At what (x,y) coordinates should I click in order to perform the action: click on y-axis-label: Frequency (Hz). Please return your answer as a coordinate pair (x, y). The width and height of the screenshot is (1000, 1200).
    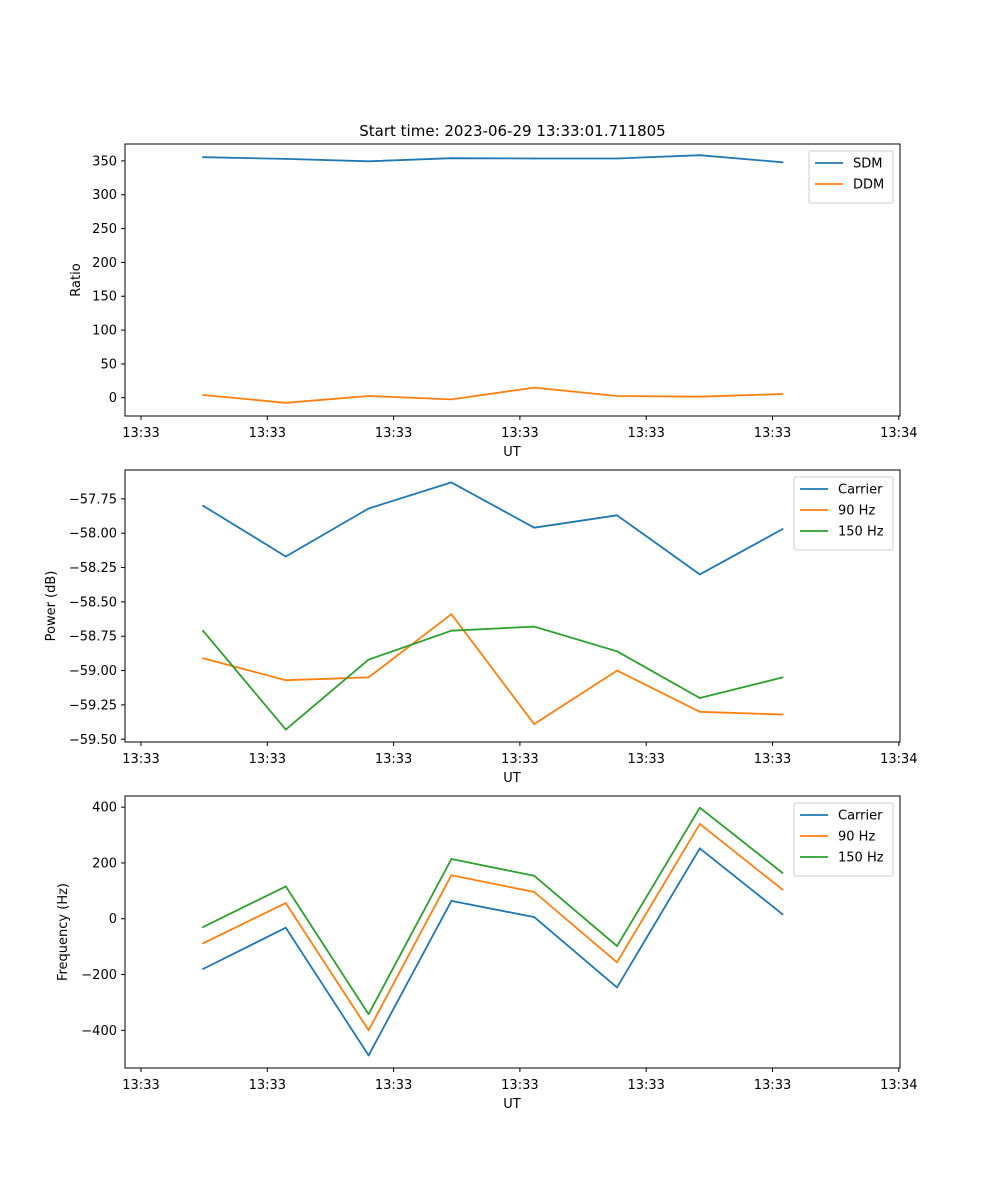
    Looking at the image, I should click on (63, 932).